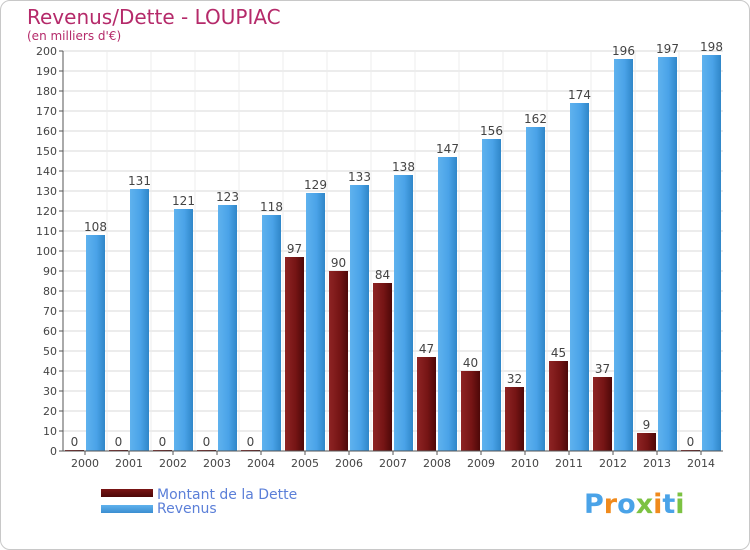 The image size is (750, 550). I want to click on y-tick-label: 0, so click(53, 451).